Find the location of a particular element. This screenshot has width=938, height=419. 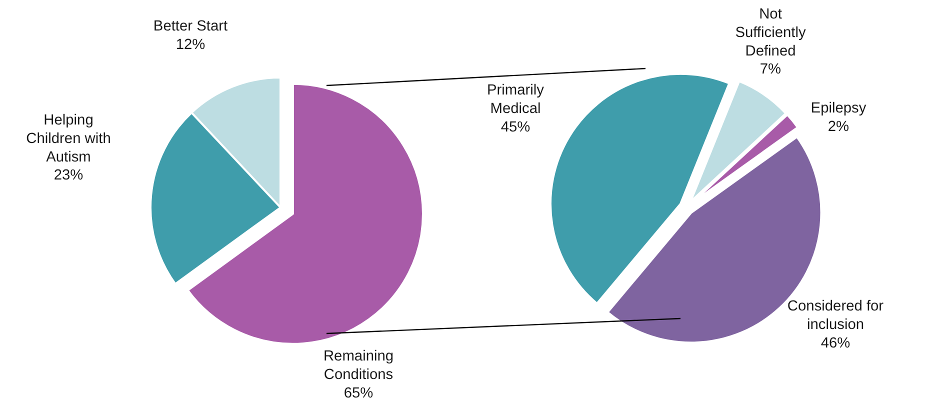

slice-label: Better Start is located at coordinates (190, 26).